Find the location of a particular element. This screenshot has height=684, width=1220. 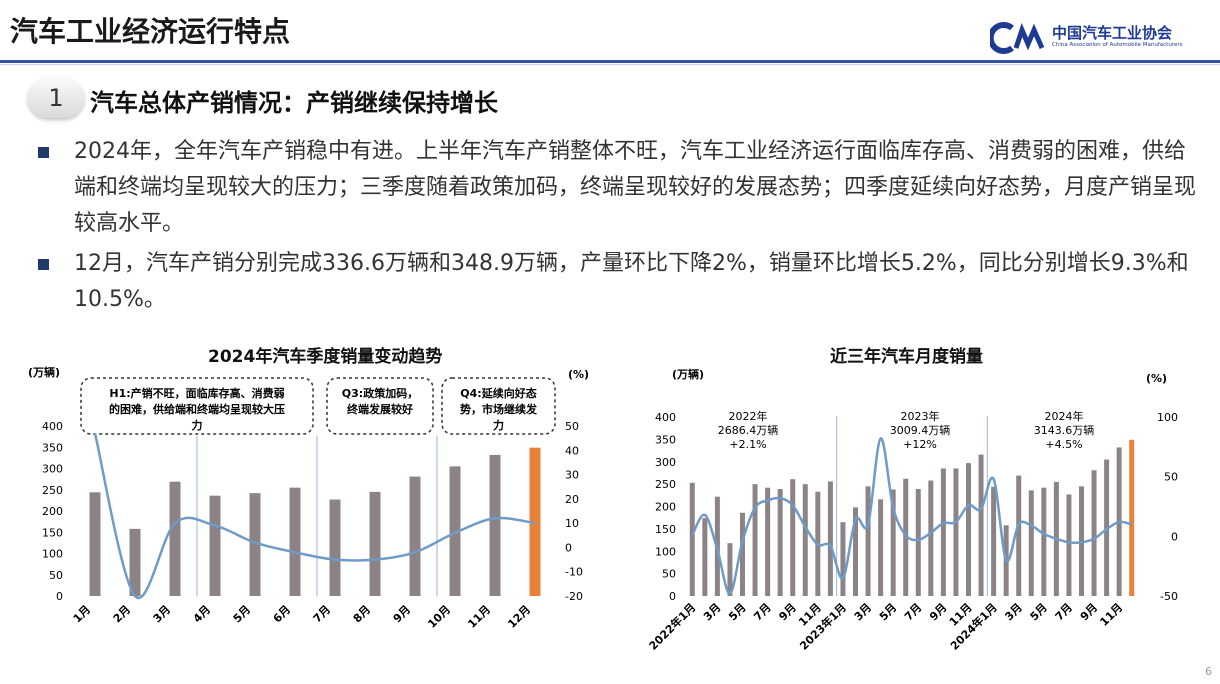

chart1-annotation-text: H1:产销不旺，面临库存高、消费弱 is located at coordinates (196, 393).